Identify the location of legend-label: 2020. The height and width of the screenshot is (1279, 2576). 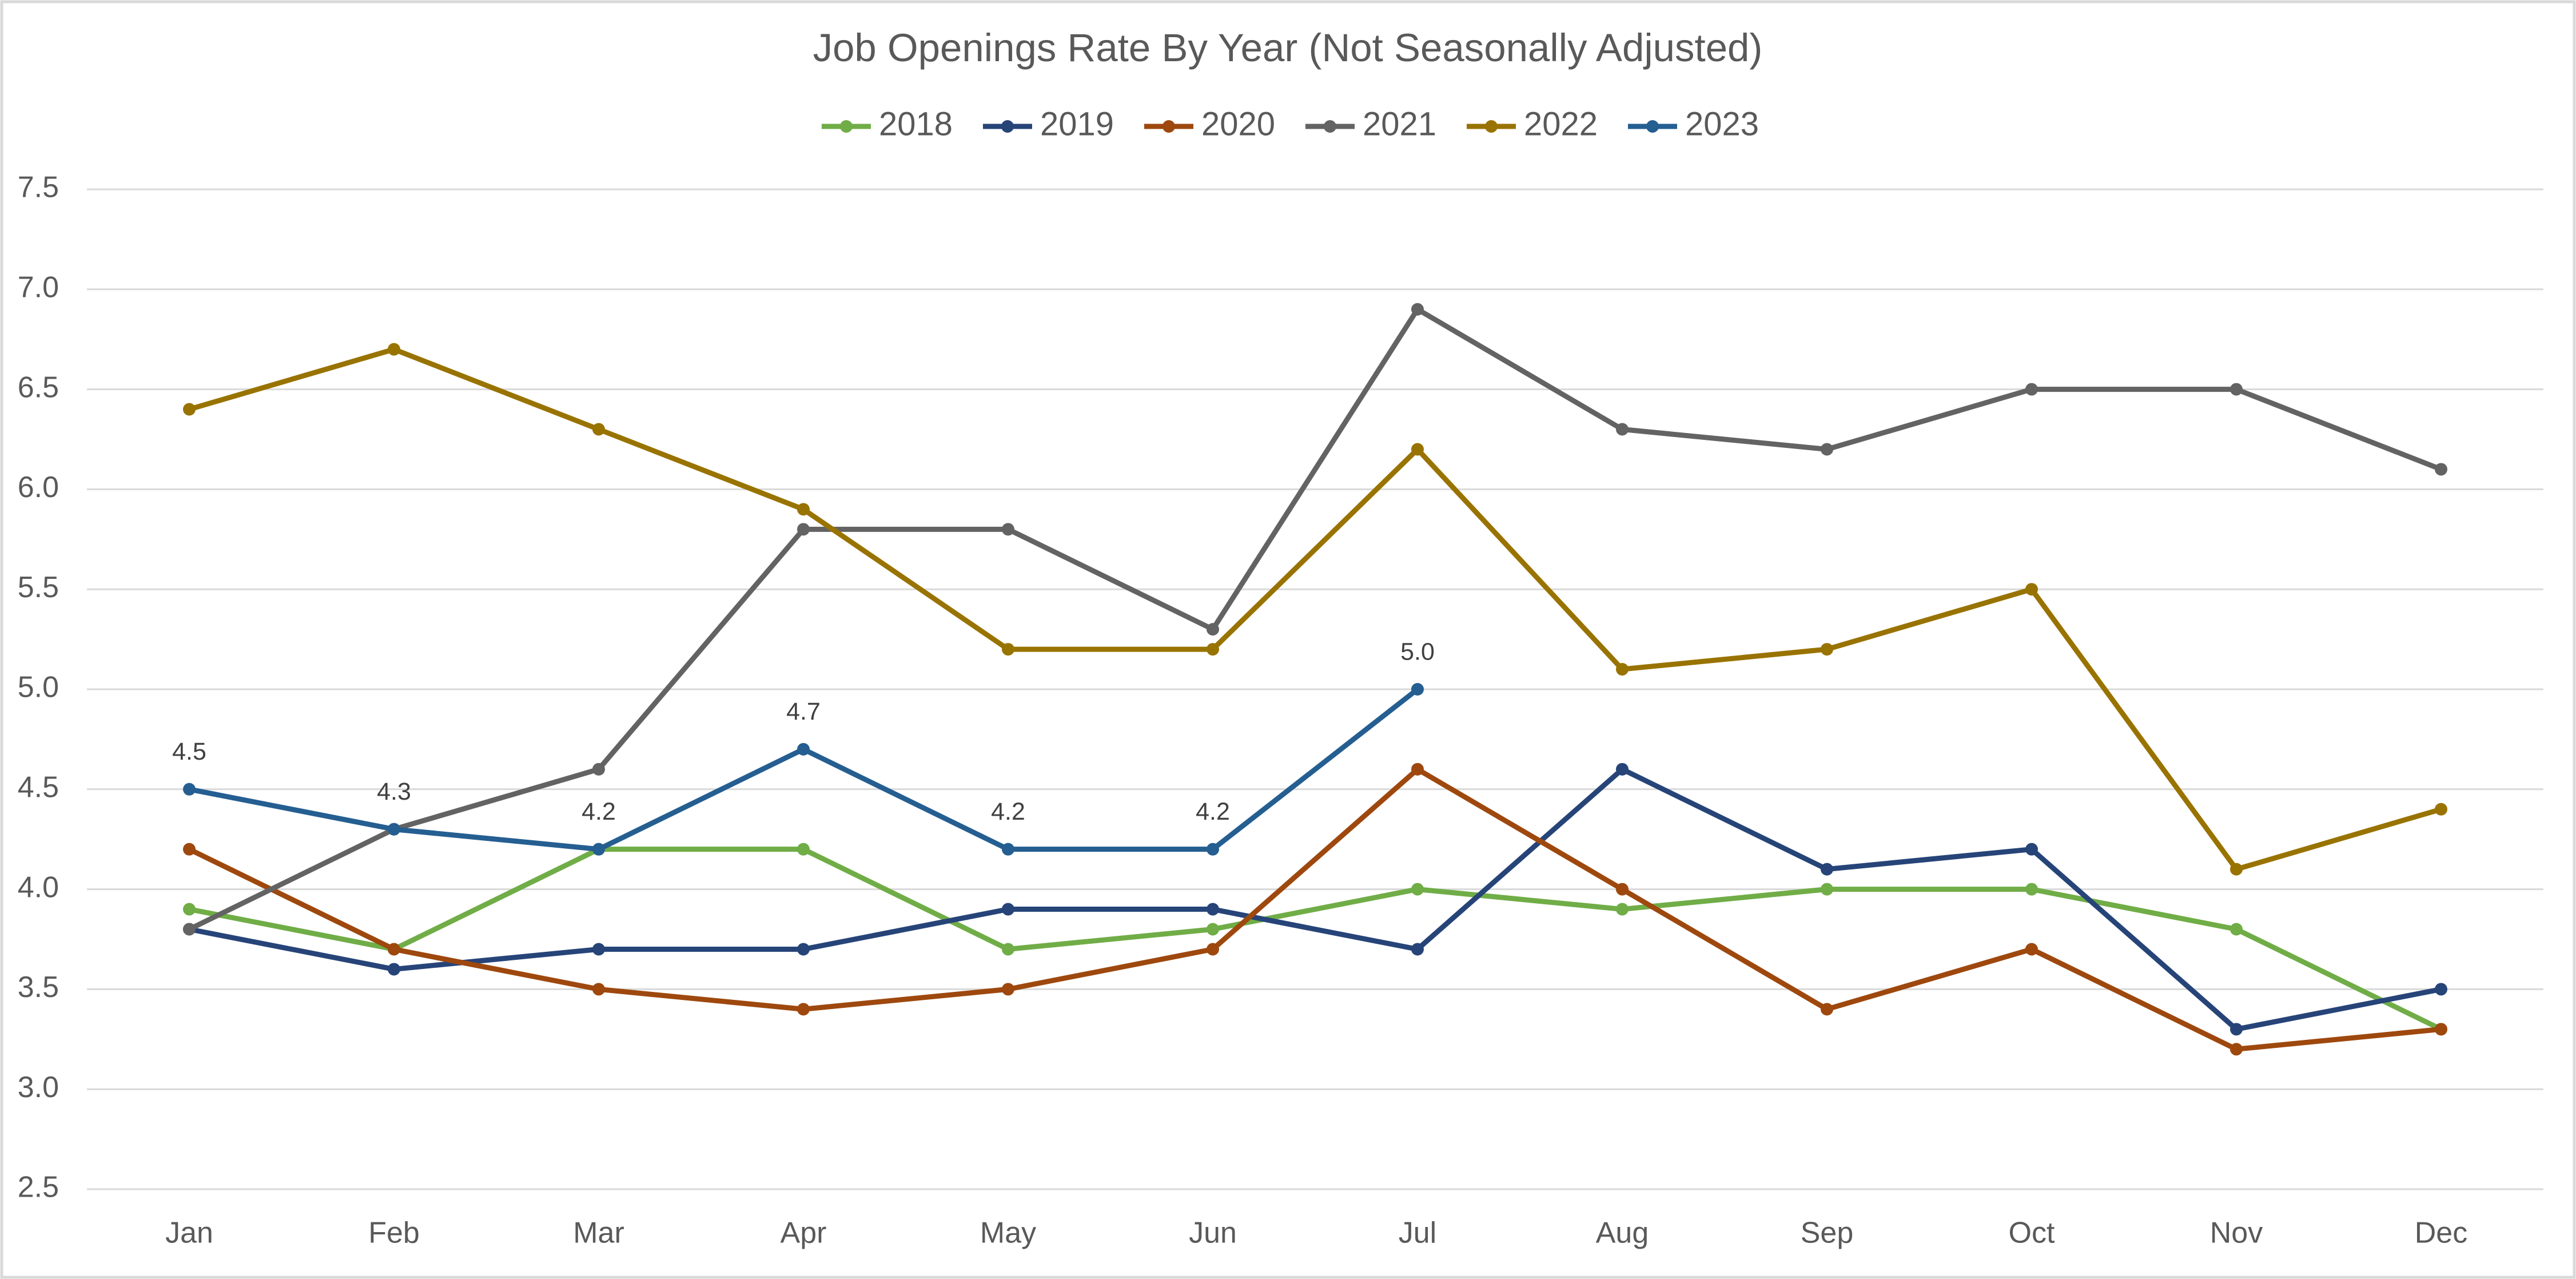
(1238, 123).